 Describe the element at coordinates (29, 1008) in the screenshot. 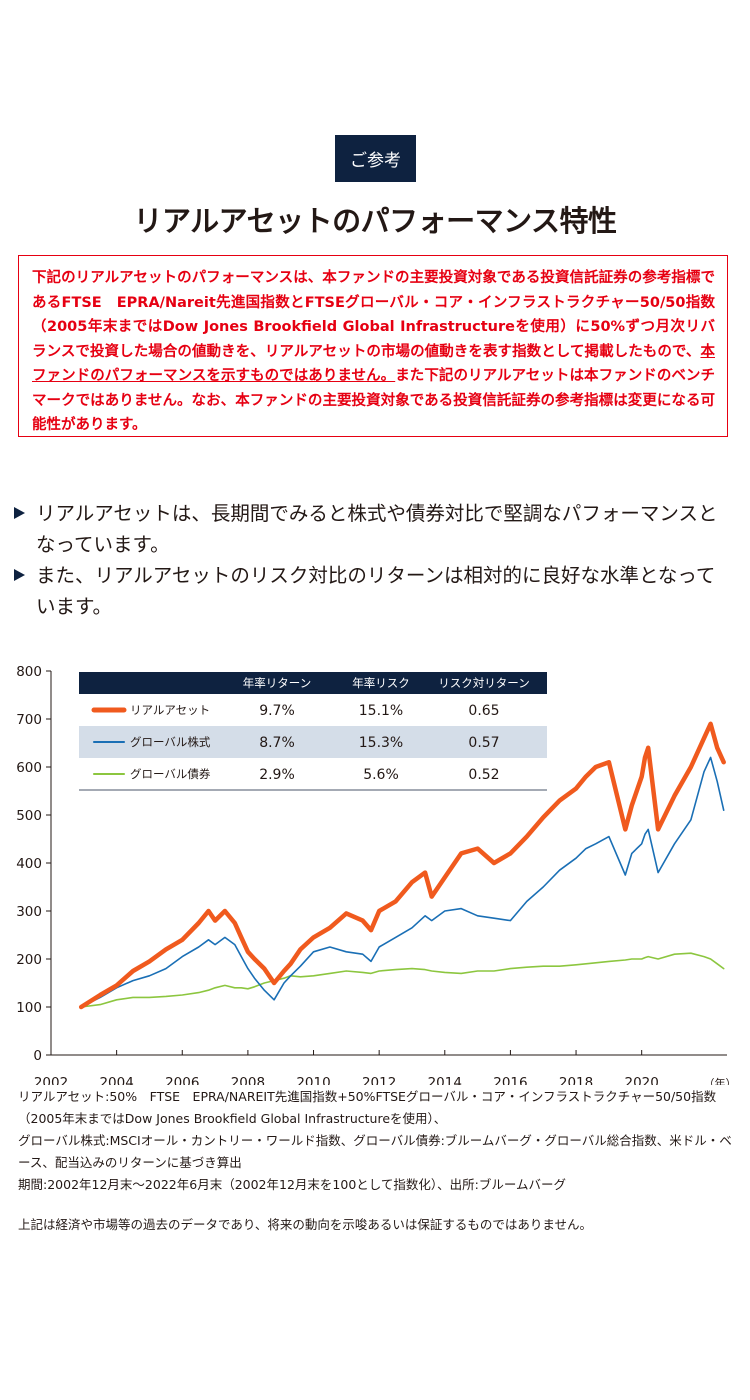

I see `y-tick-label: 100` at that location.